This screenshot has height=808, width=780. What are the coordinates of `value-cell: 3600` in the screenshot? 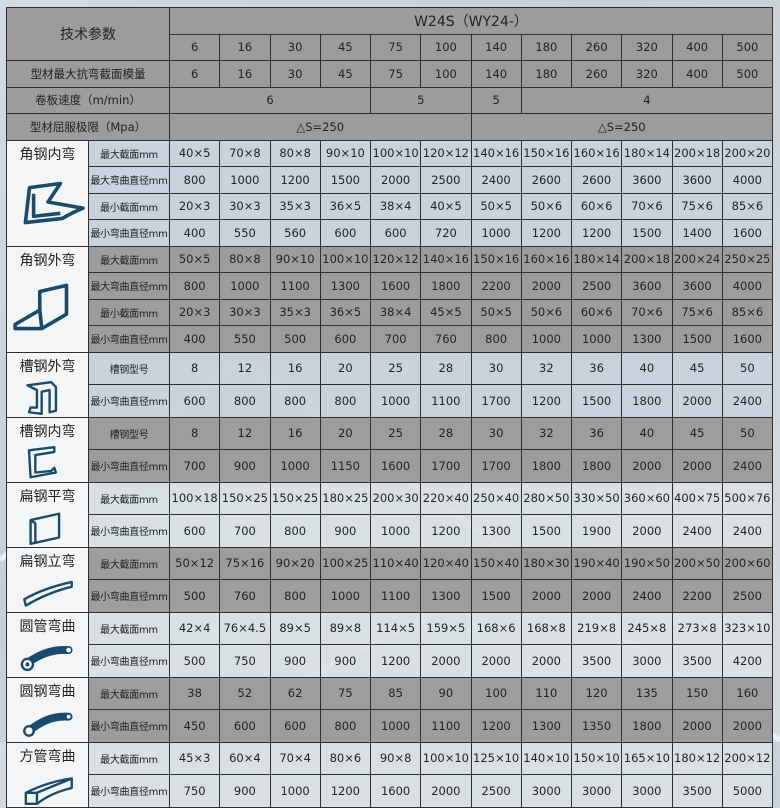 It's located at (697, 286).